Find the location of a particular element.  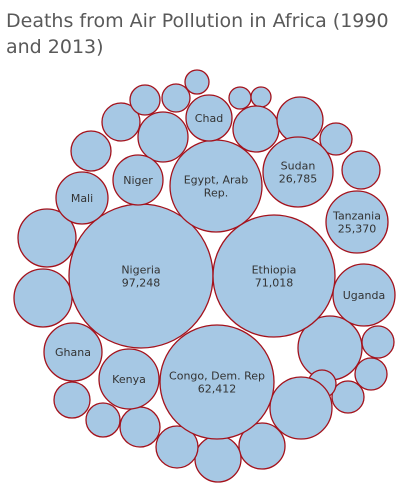

bubble-ethiopia is located at coordinates (274, 276).